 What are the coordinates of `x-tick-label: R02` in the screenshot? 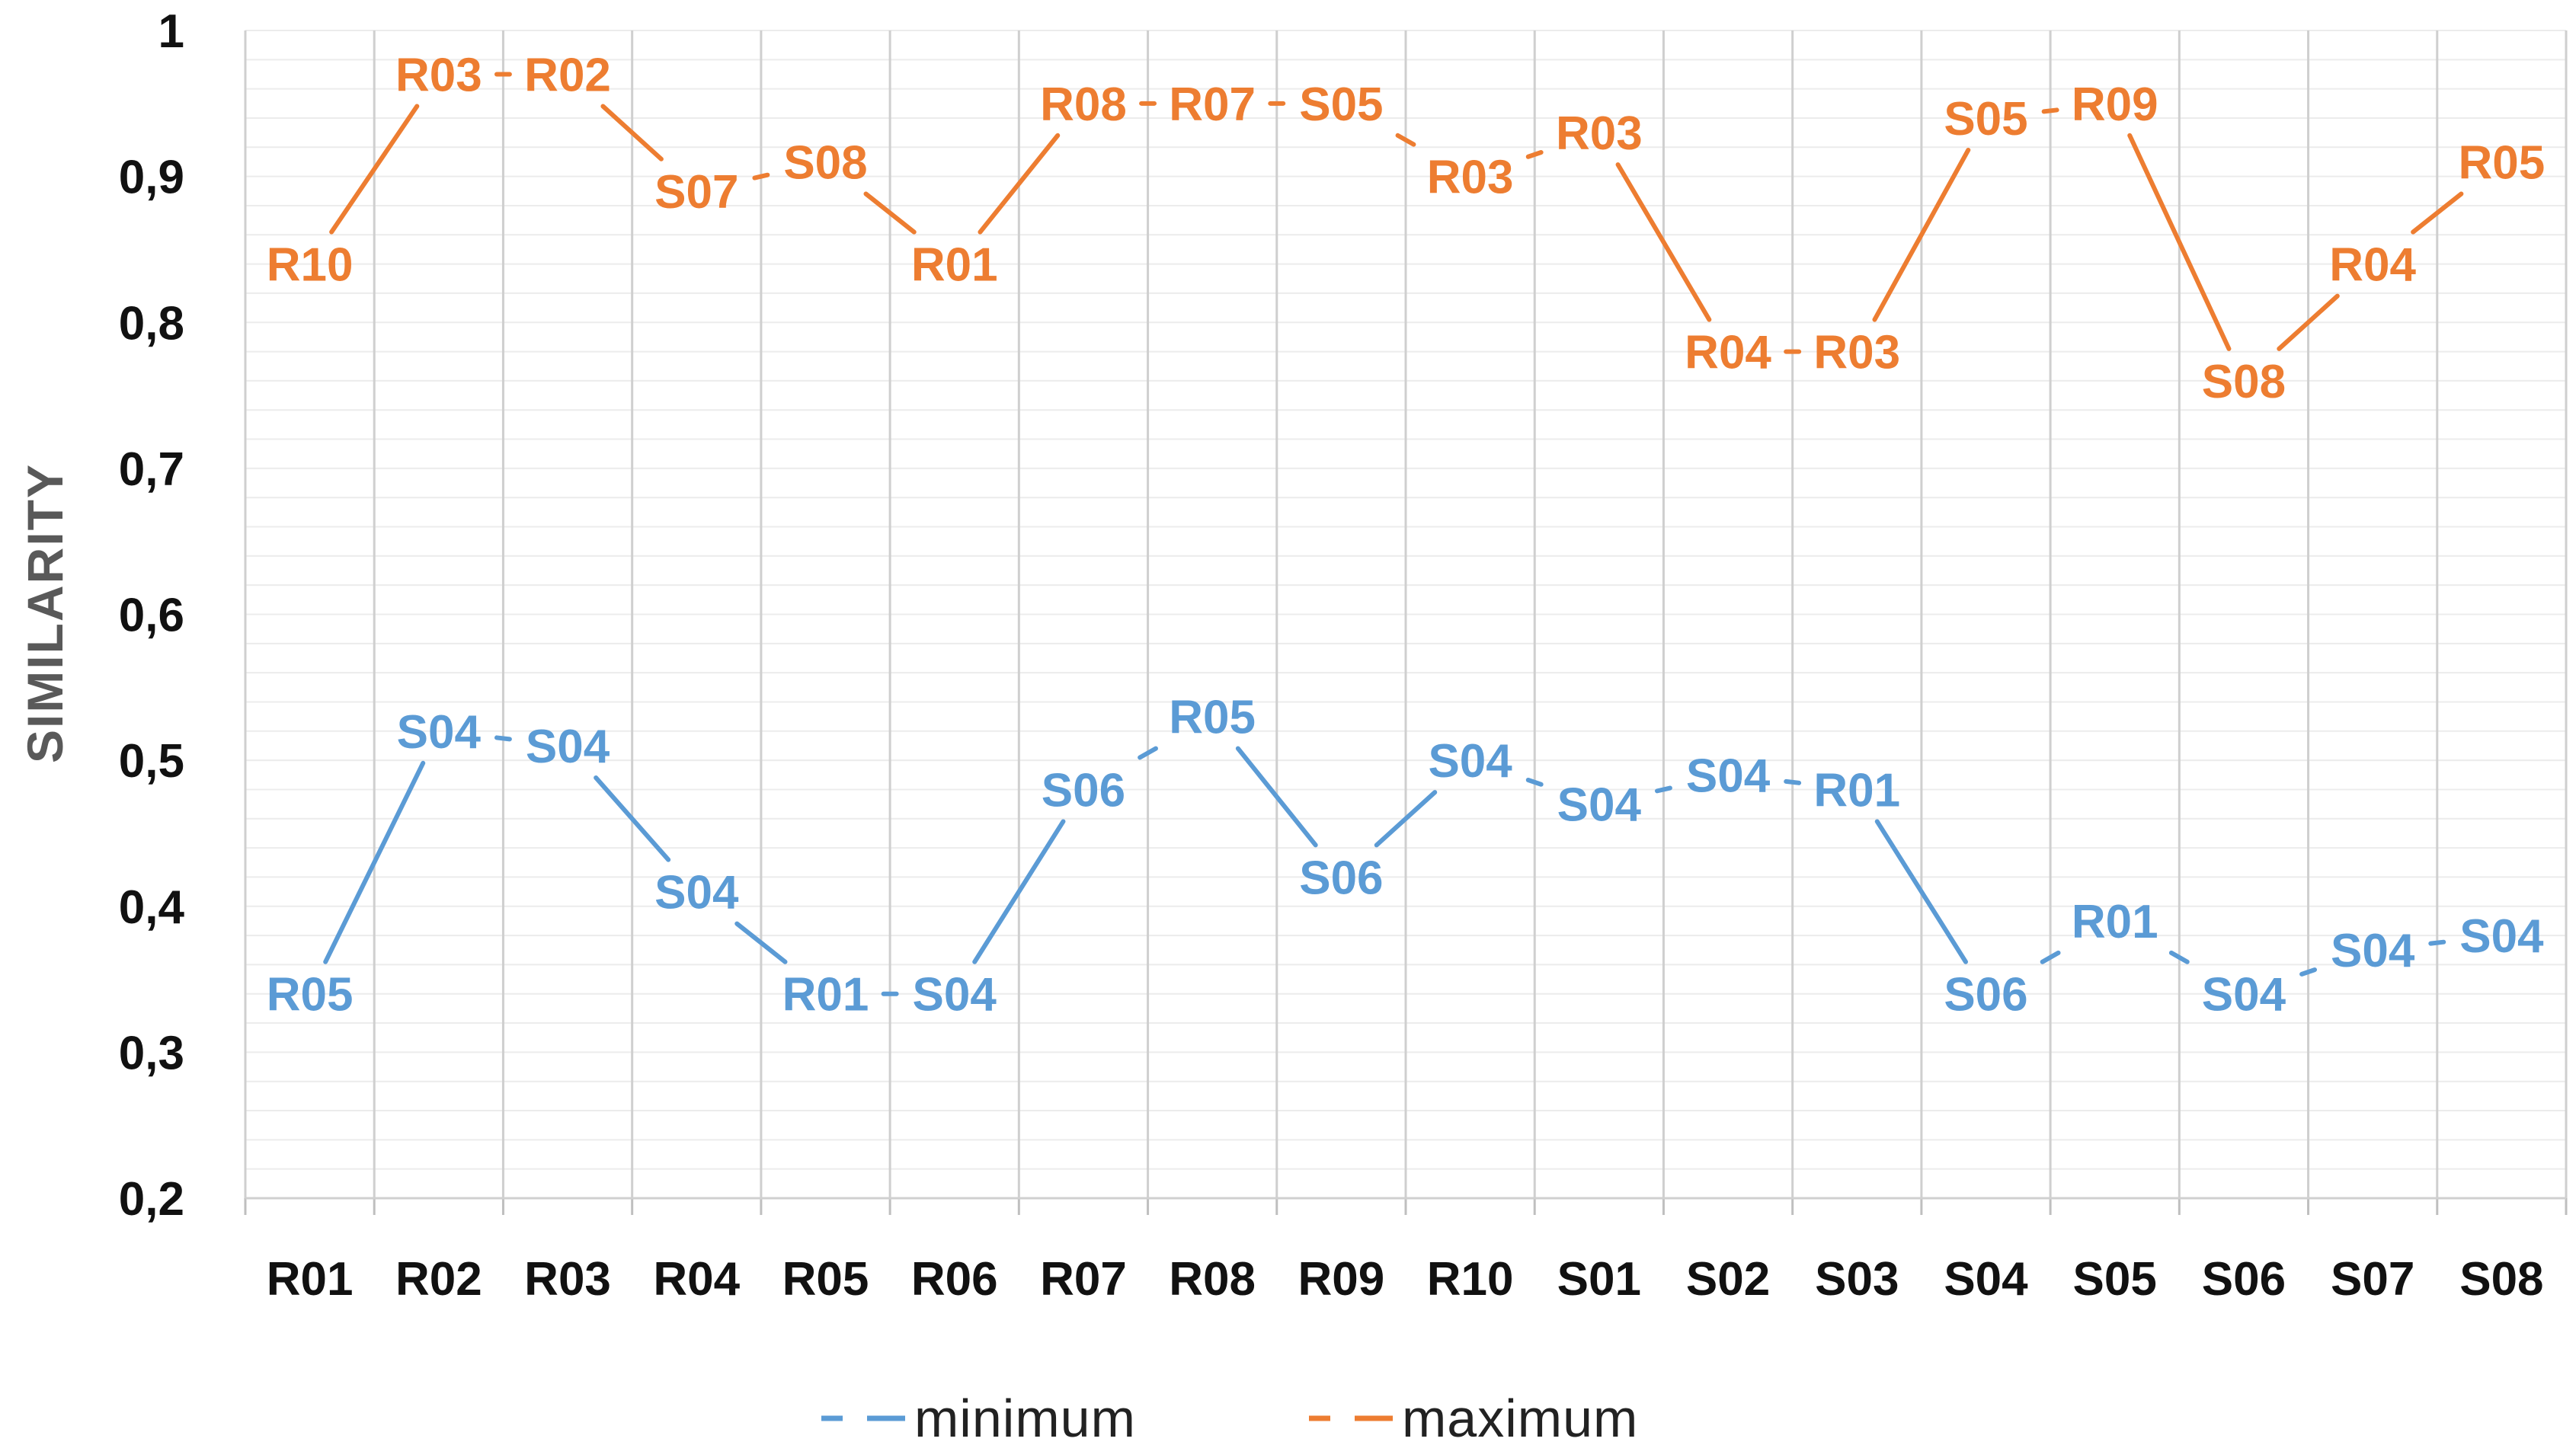 It's located at (438, 1279).